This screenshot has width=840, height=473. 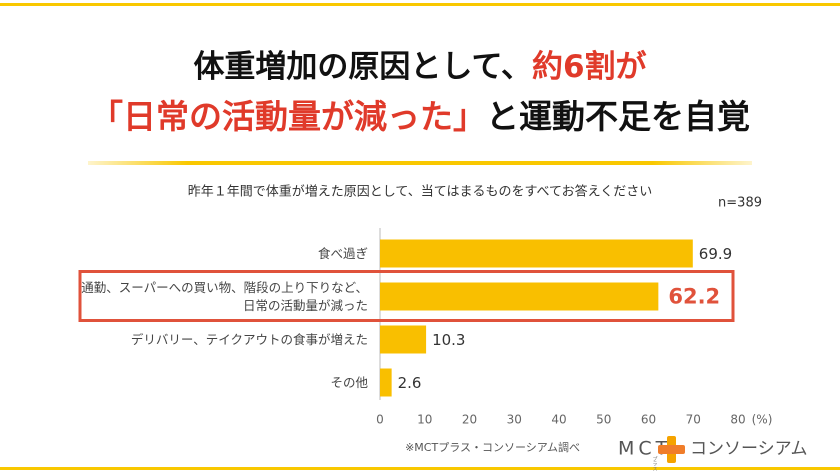 I want to click on logo-name: コンソーシアム, so click(x=748, y=449).